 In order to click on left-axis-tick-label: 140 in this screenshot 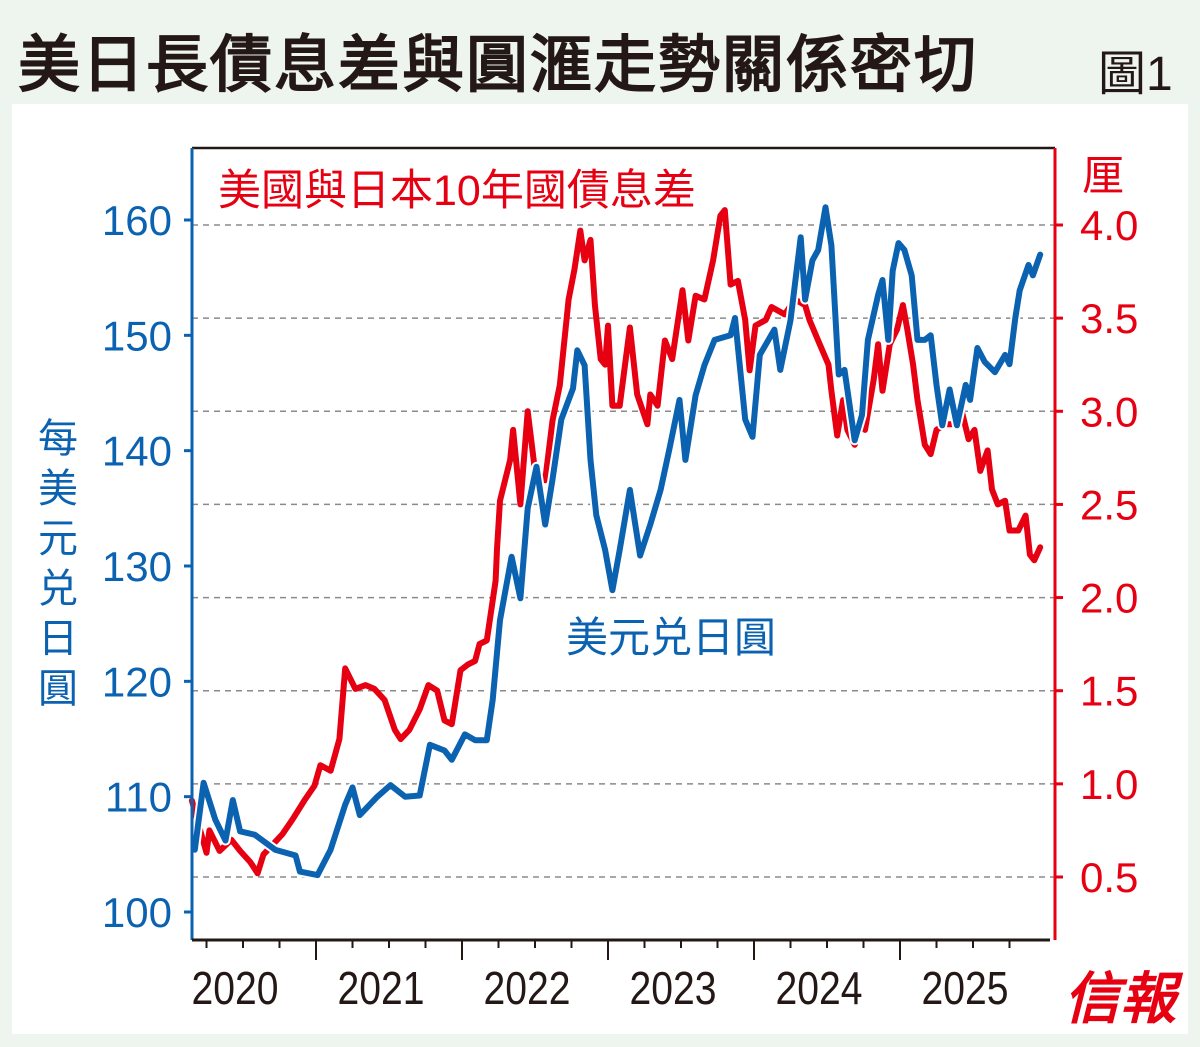, I will do `click(137, 451)`.